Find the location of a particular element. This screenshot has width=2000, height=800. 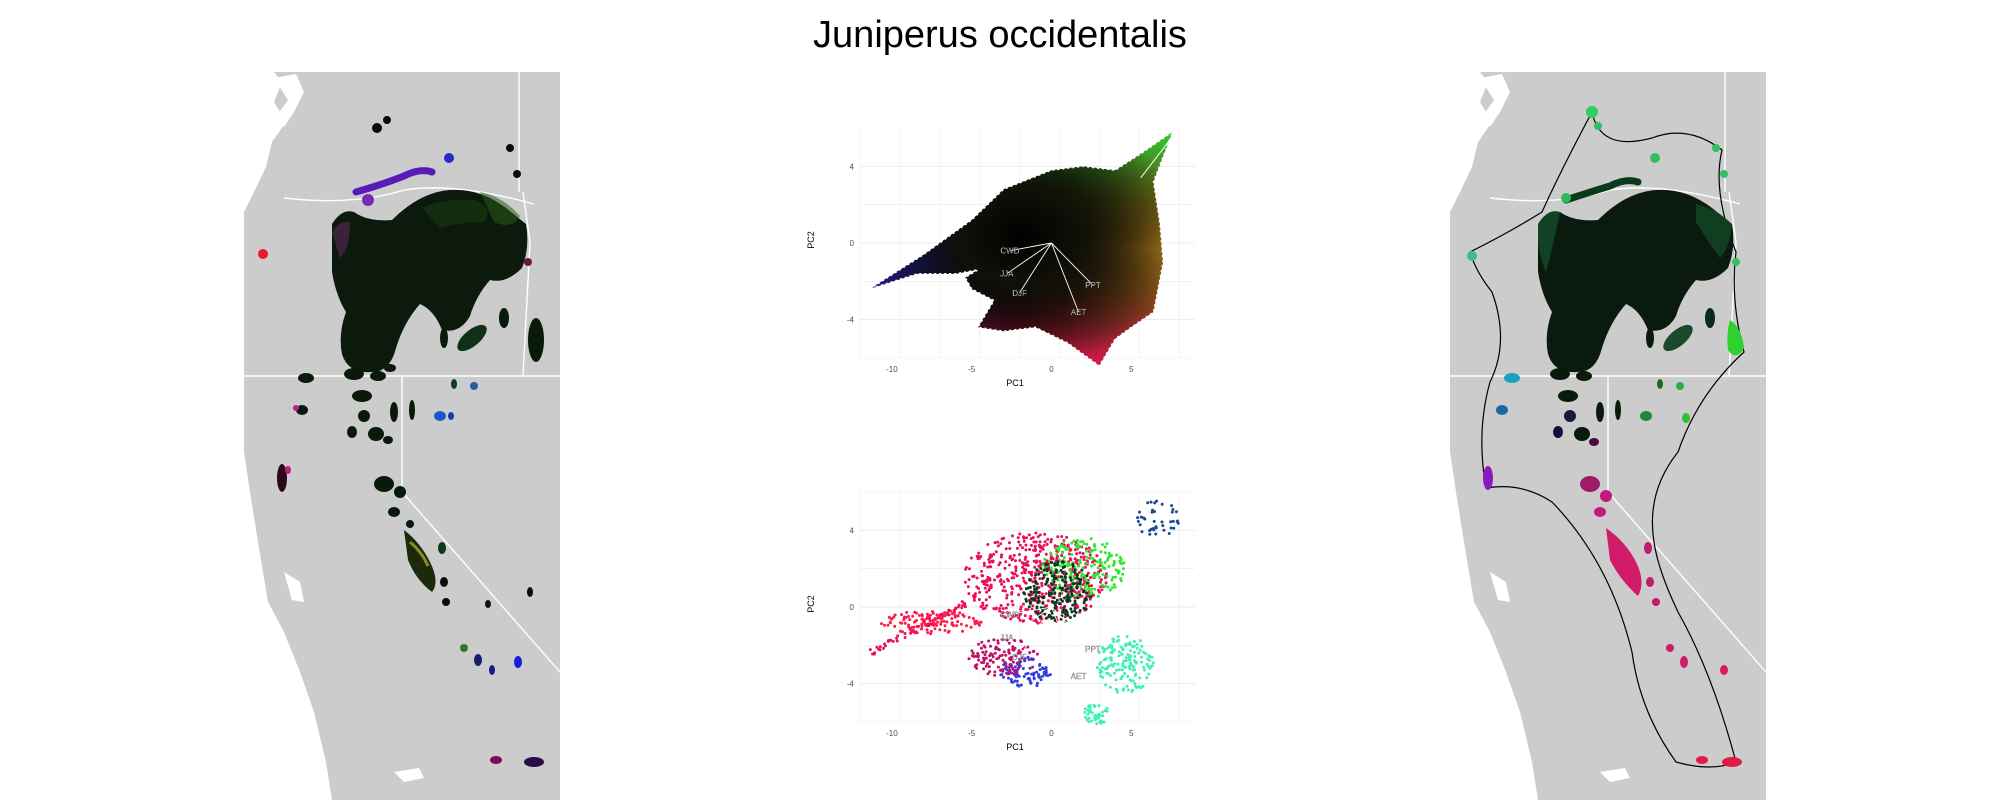

loading-label: PPT is located at coordinates (1093, 285).